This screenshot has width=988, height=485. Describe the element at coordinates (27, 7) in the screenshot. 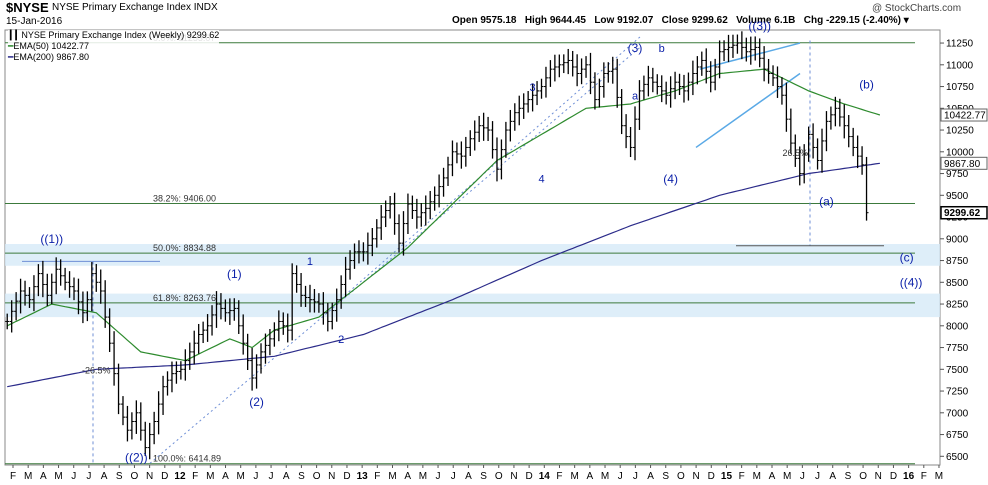

I see `chart-symbol: $NYSE` at that location.